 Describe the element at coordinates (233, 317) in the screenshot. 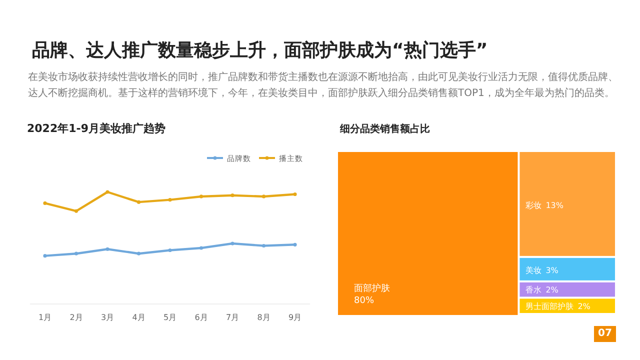

I see `x-tick-label: 7月` at that location.